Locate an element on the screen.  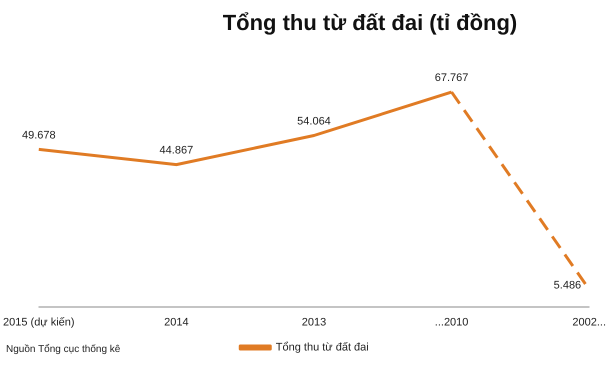
x-tick-label: 2014 is located at coordinates (176, 322).